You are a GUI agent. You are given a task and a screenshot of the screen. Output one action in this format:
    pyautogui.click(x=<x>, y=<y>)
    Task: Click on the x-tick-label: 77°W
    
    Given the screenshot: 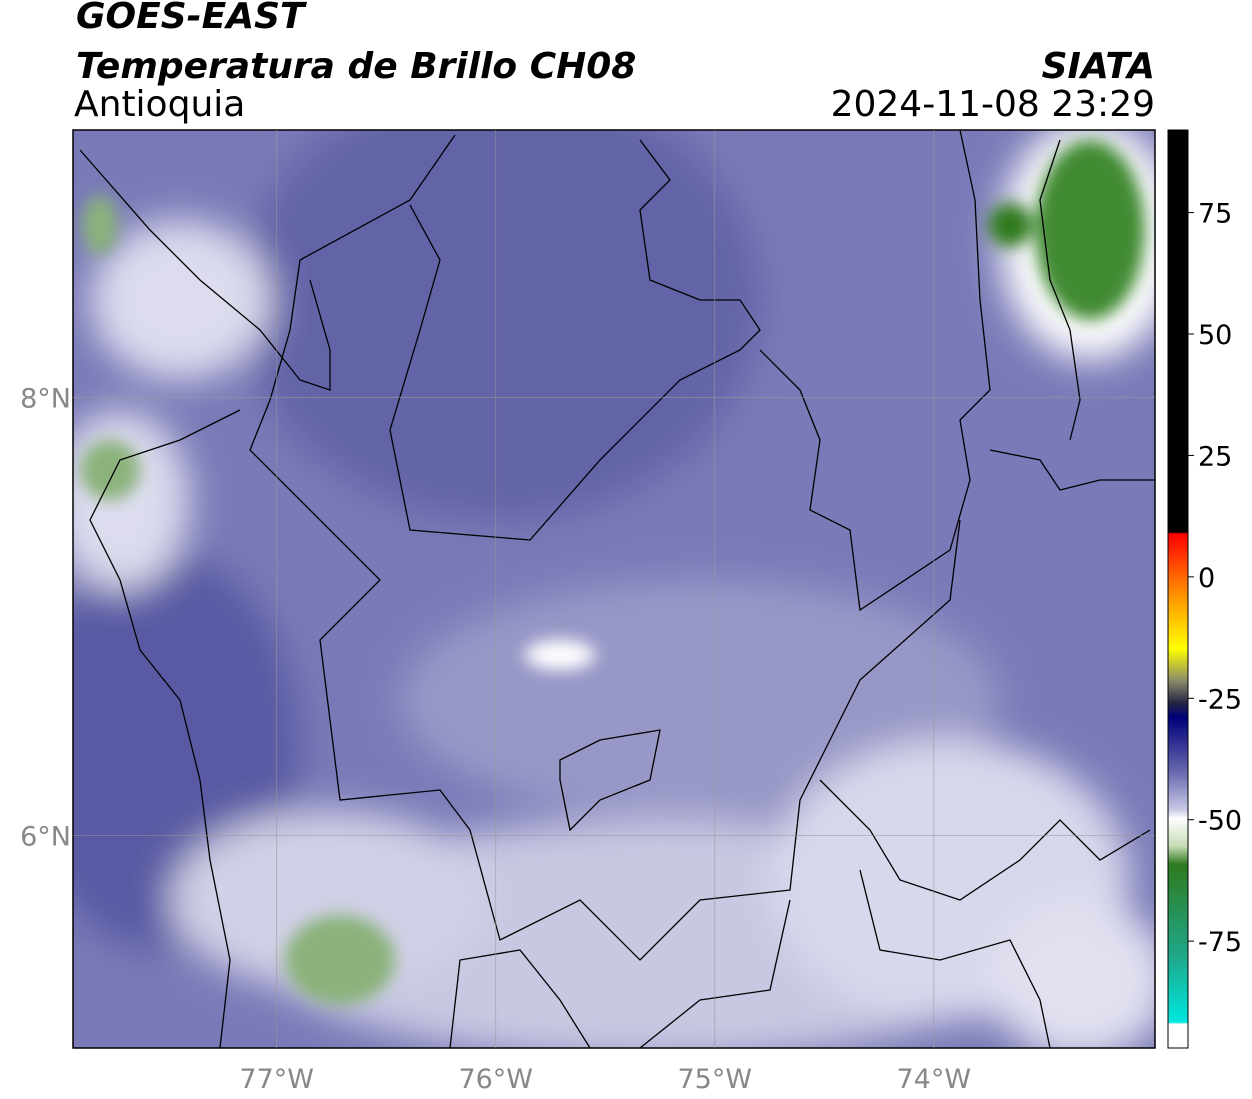 What is the action you would take?
    pyautogui.click(x=276, y=1079)
    